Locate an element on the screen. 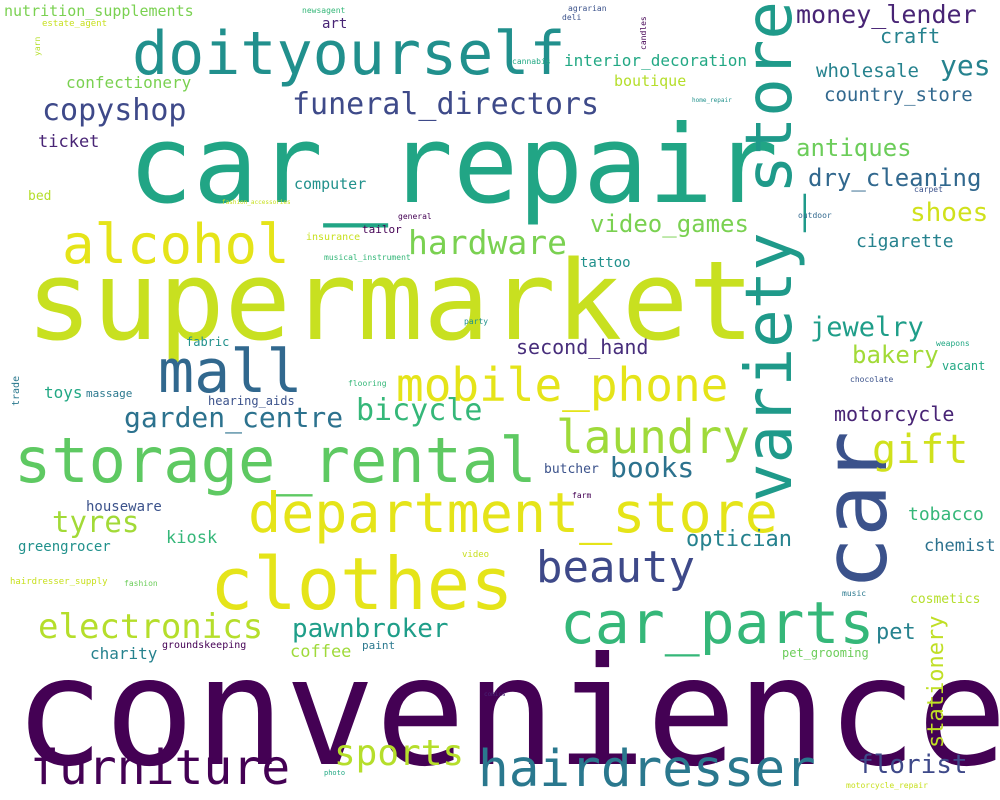  word-fabric: fabric is located at coordinates (208, 342).